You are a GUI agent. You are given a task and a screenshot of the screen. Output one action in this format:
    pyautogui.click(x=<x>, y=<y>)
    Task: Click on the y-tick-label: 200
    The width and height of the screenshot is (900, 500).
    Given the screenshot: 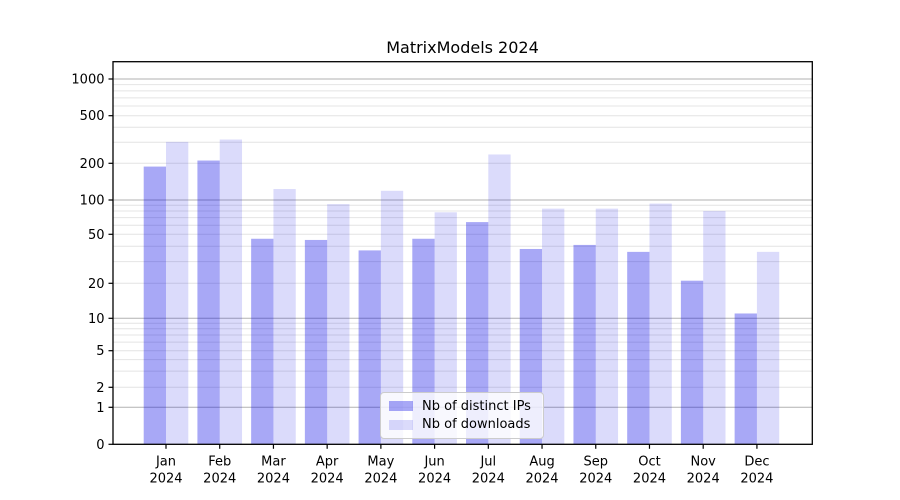 What is the action you would take?
    pyautogui.click(x=92, y=164)
    